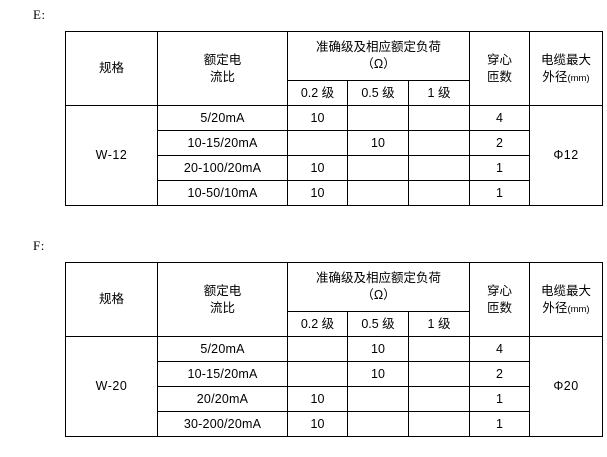  I want to click on table-row: 10-50/10mA 10 1, so click(334, 193).